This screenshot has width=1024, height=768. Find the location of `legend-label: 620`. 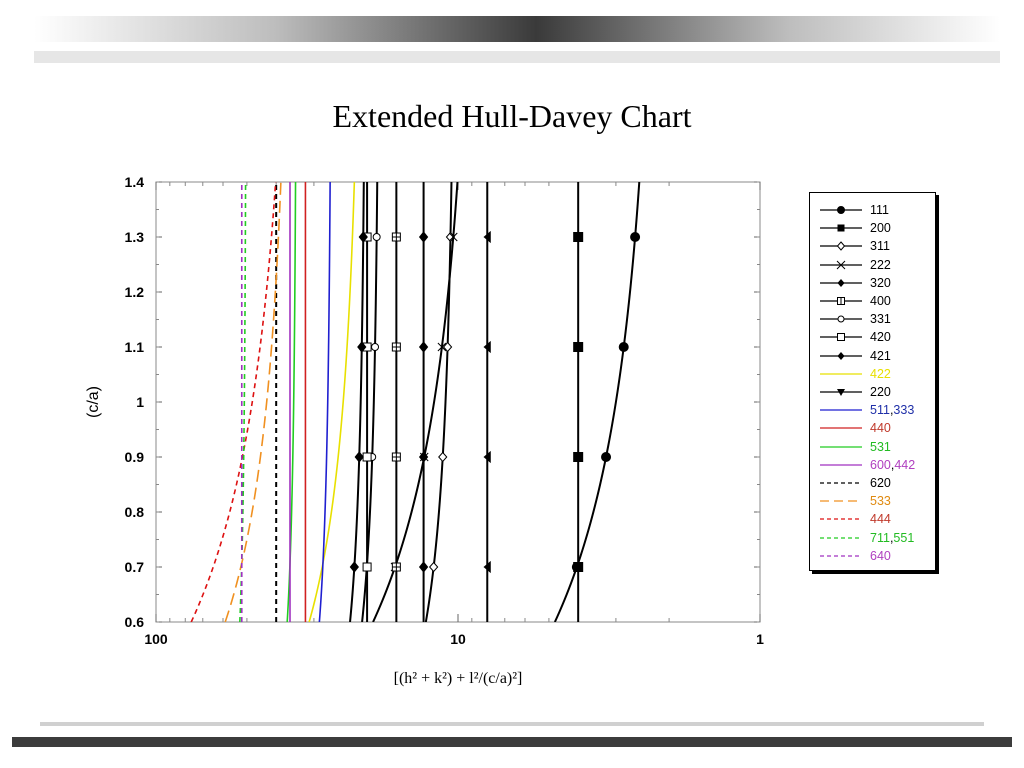

legend-label: 620 is located at coordinates (880, 483).